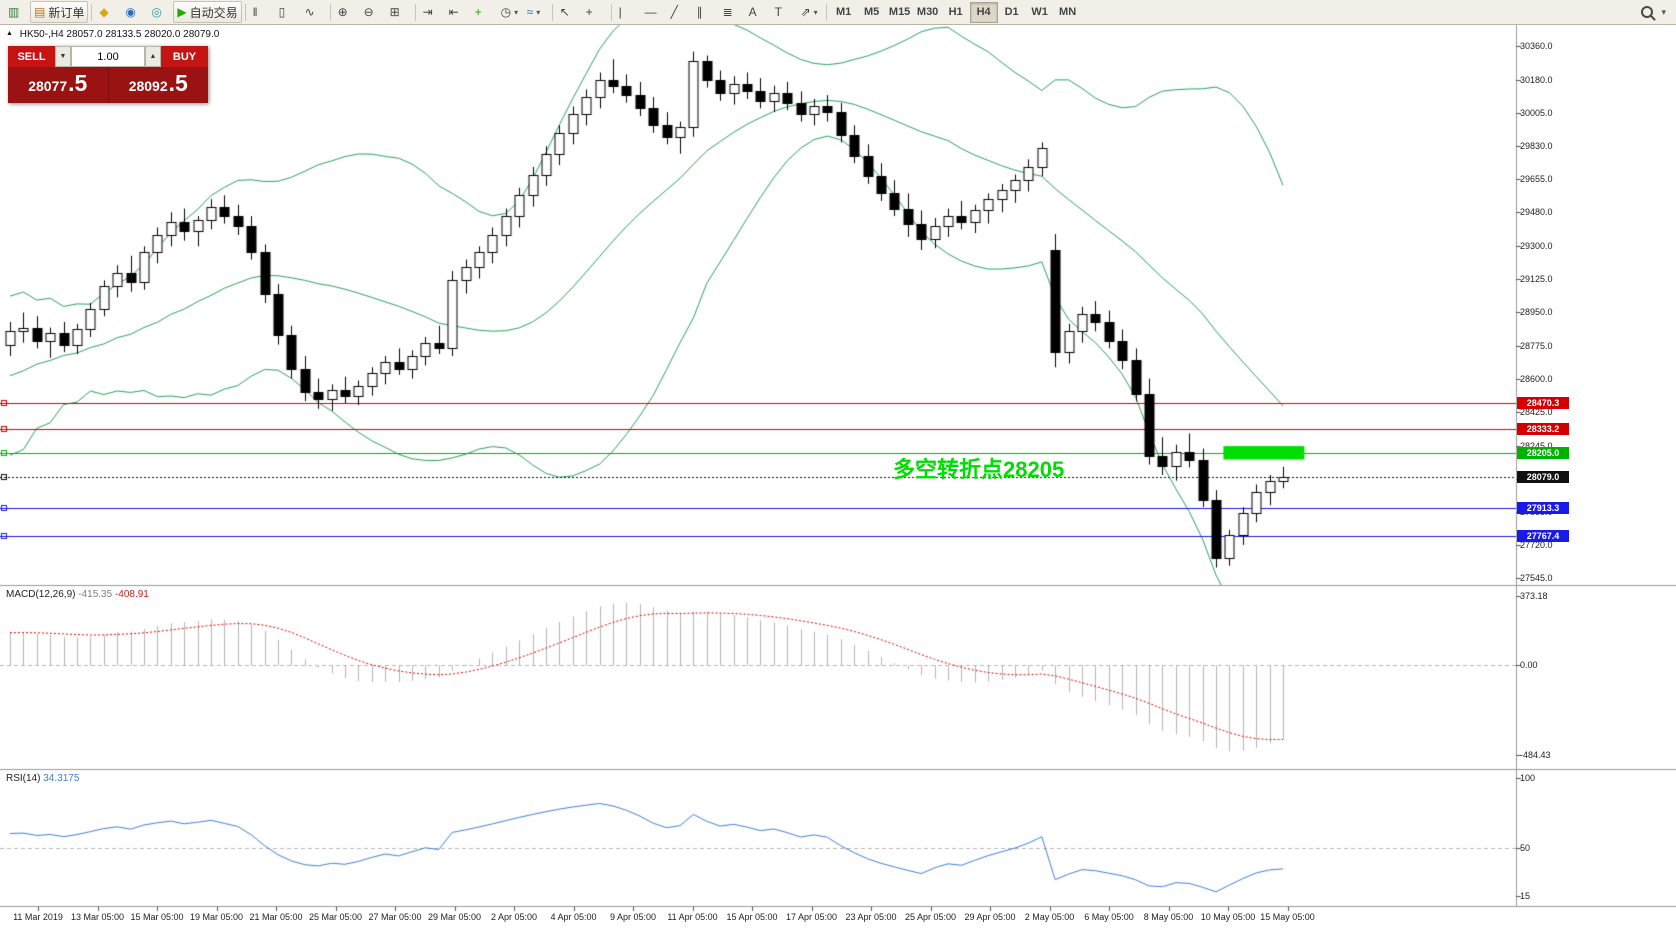 This screenshot has width=1676, height=947. I want to click on rsi-value: 34.3175, so click(61, 778).